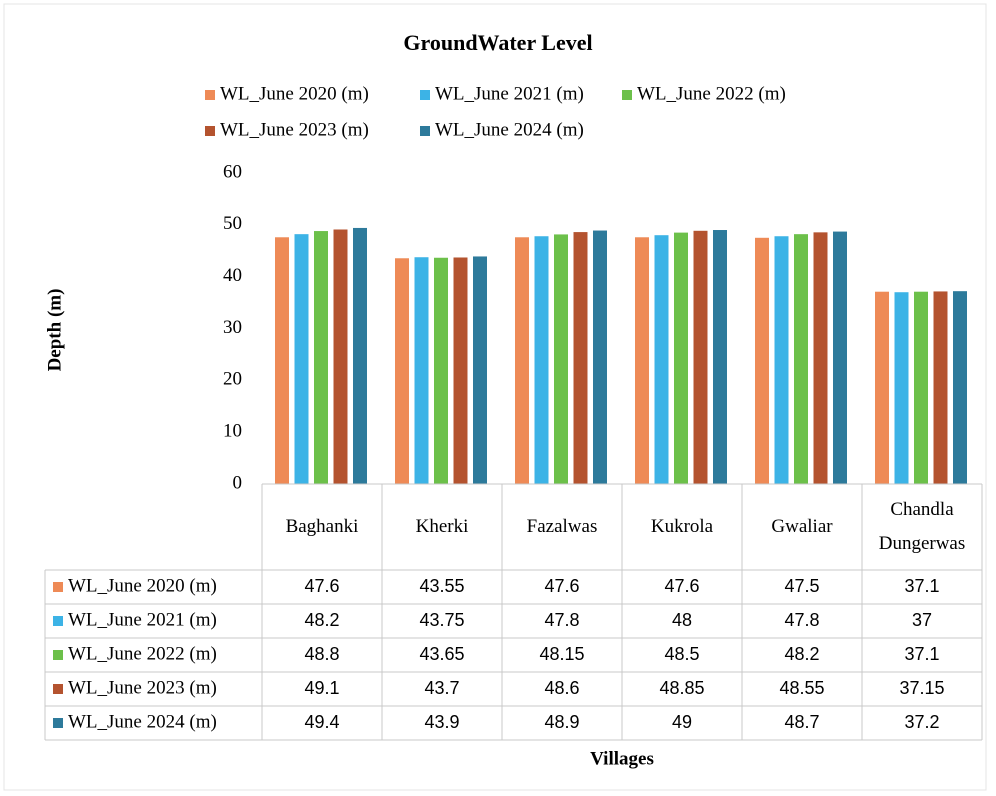  What do you see at coordinates (294, 93) in the screenshot?
I see `legend-label: WL_June 2020 (m)` at bounding box center [294, 93].